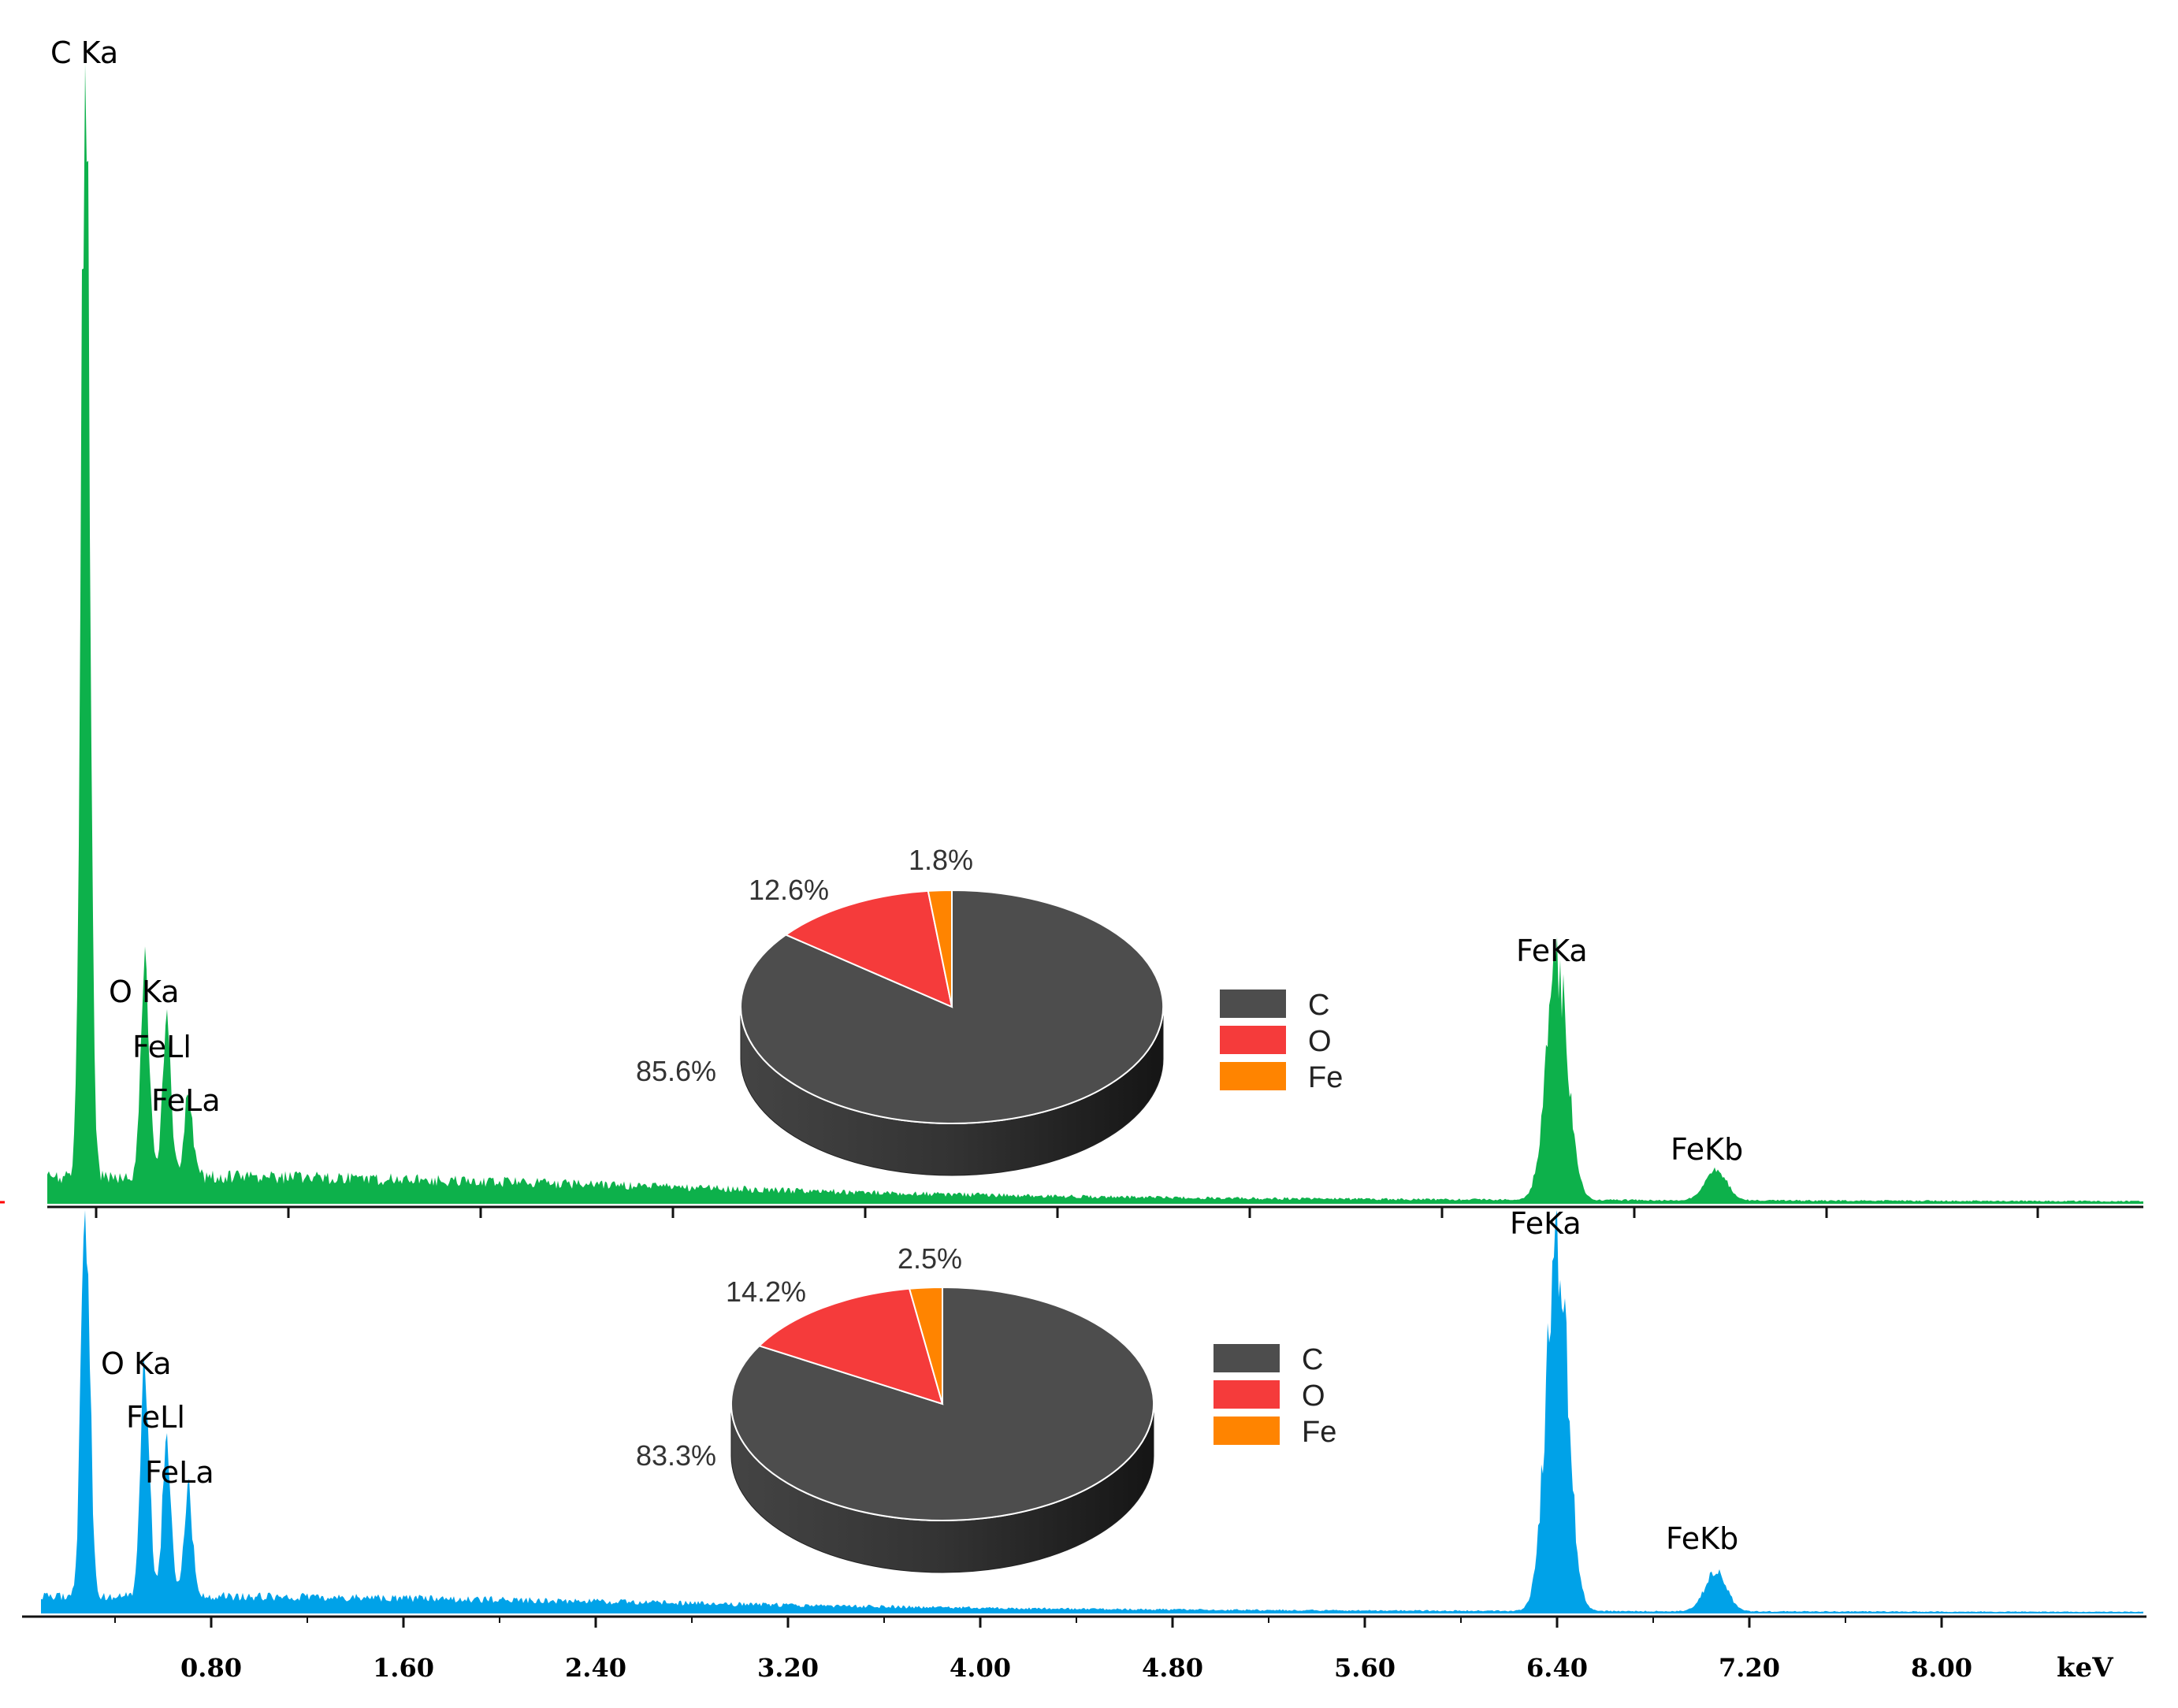 The image size is (2178, 1708). I want to click on bottom-composition-pie: 83.3% 14.2% 2.5%, so click(895, 1407).